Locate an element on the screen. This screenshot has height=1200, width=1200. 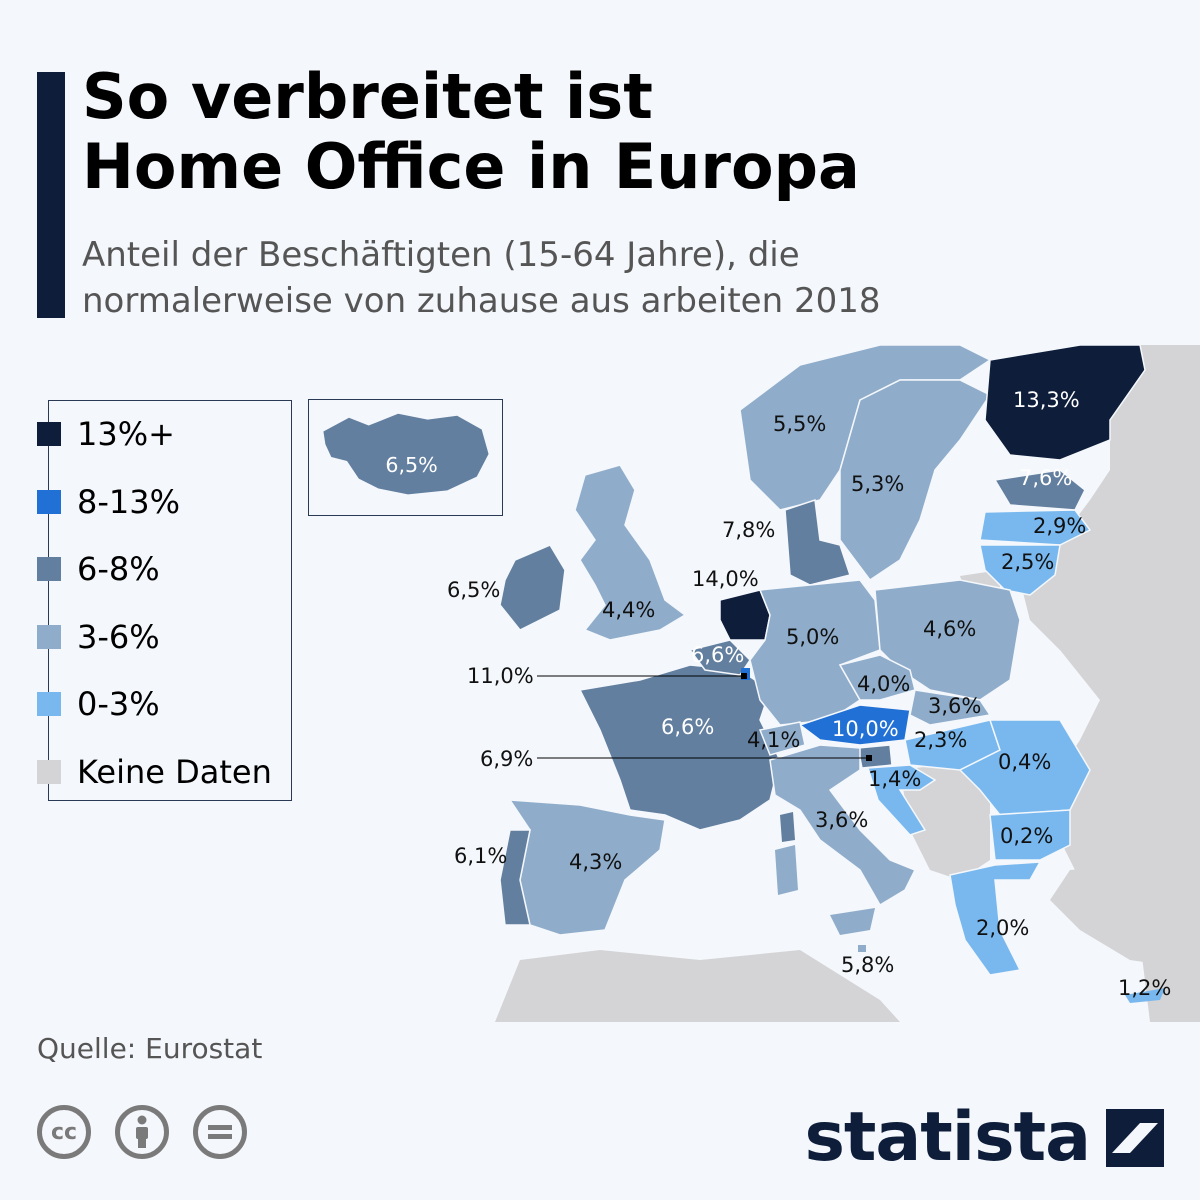
leader-dot-slovenia is located at coordinates (869, 758).